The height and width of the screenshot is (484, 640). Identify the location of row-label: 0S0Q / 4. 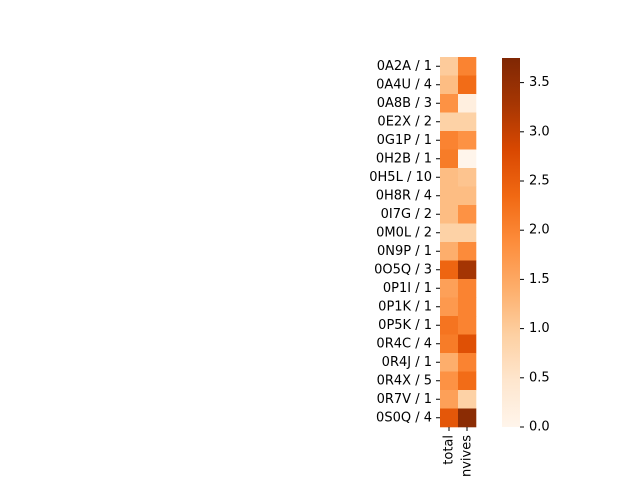
(404, 417).